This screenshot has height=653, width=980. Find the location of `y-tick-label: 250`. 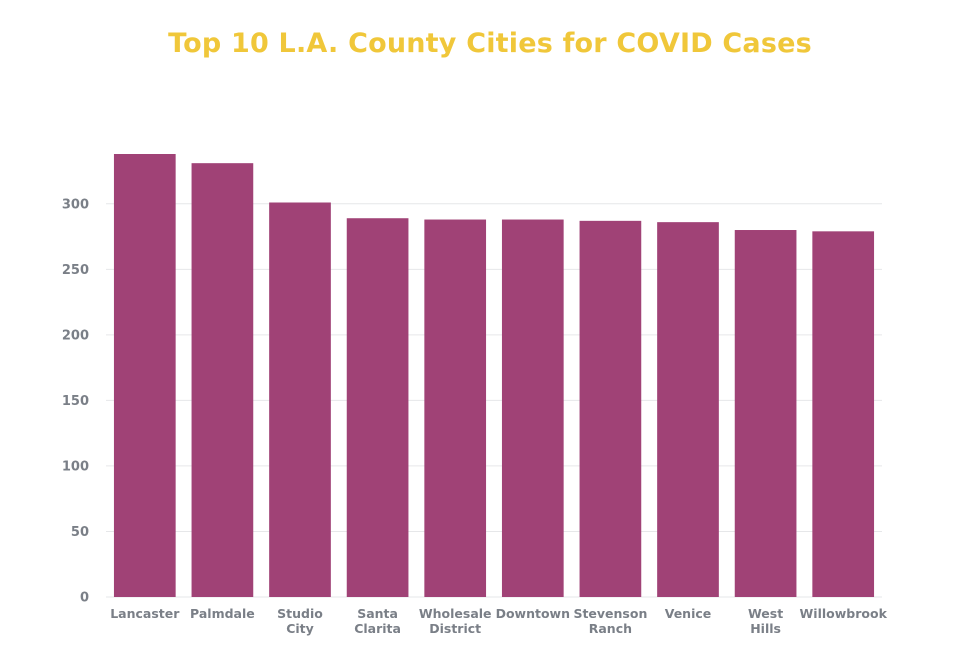

y-tick-label: 250 is located at coordinates (75, 270).